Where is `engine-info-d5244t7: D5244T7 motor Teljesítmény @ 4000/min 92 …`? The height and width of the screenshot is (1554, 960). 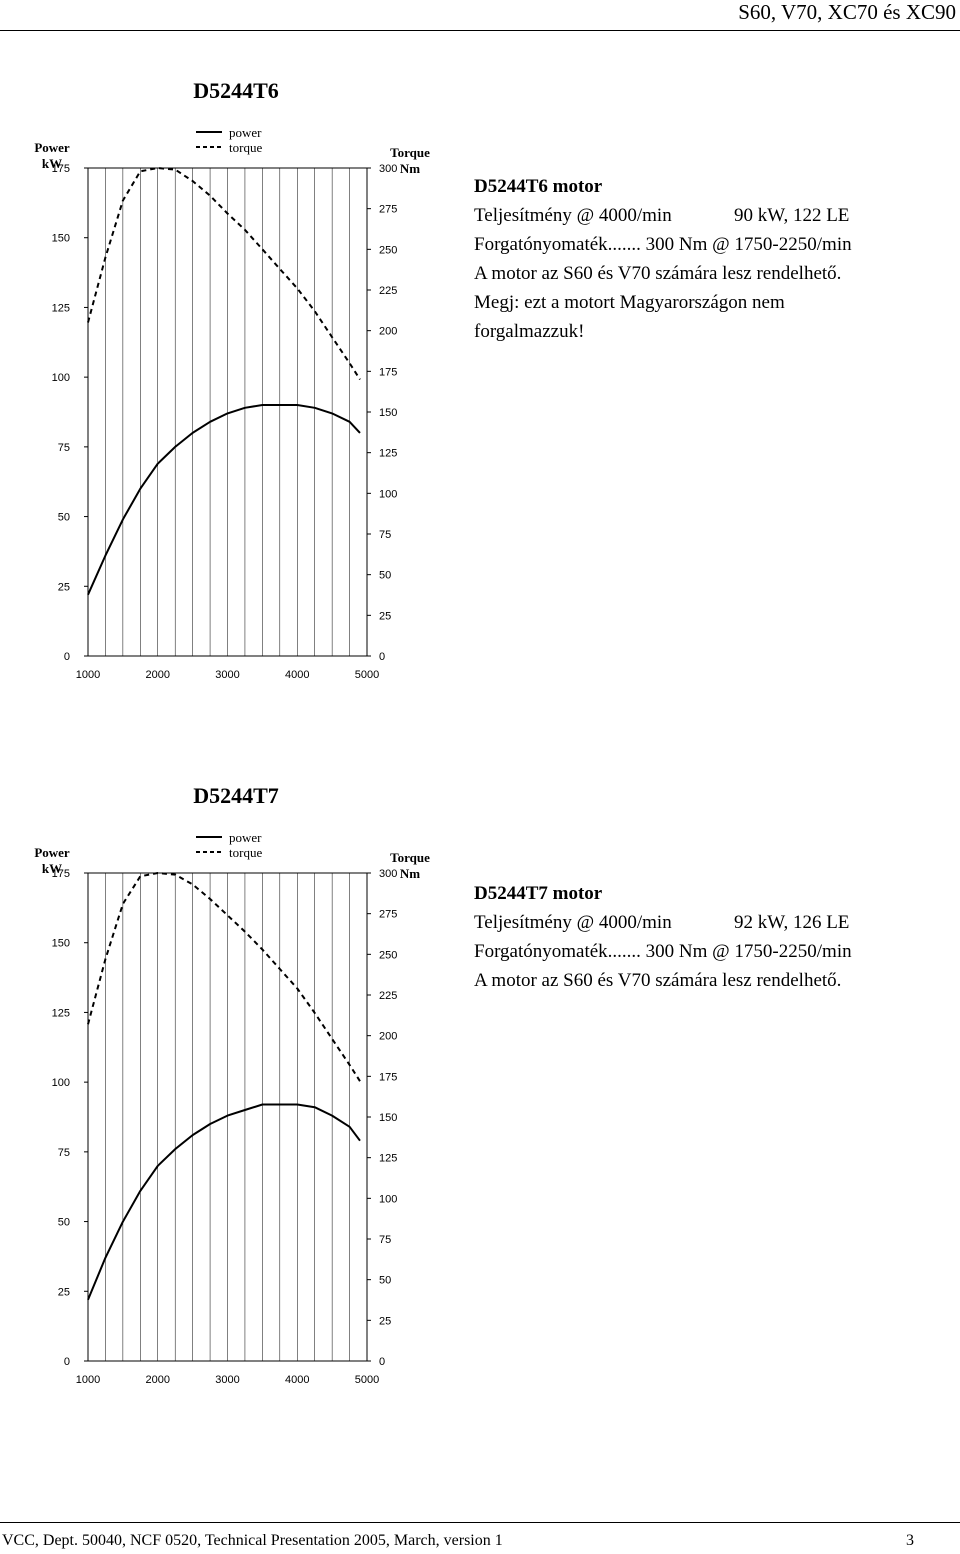
engine-info-d5244t7: D5244T7 motor Teljesítmény @ 4000/min 92 … is located at coordinates (663, 937).